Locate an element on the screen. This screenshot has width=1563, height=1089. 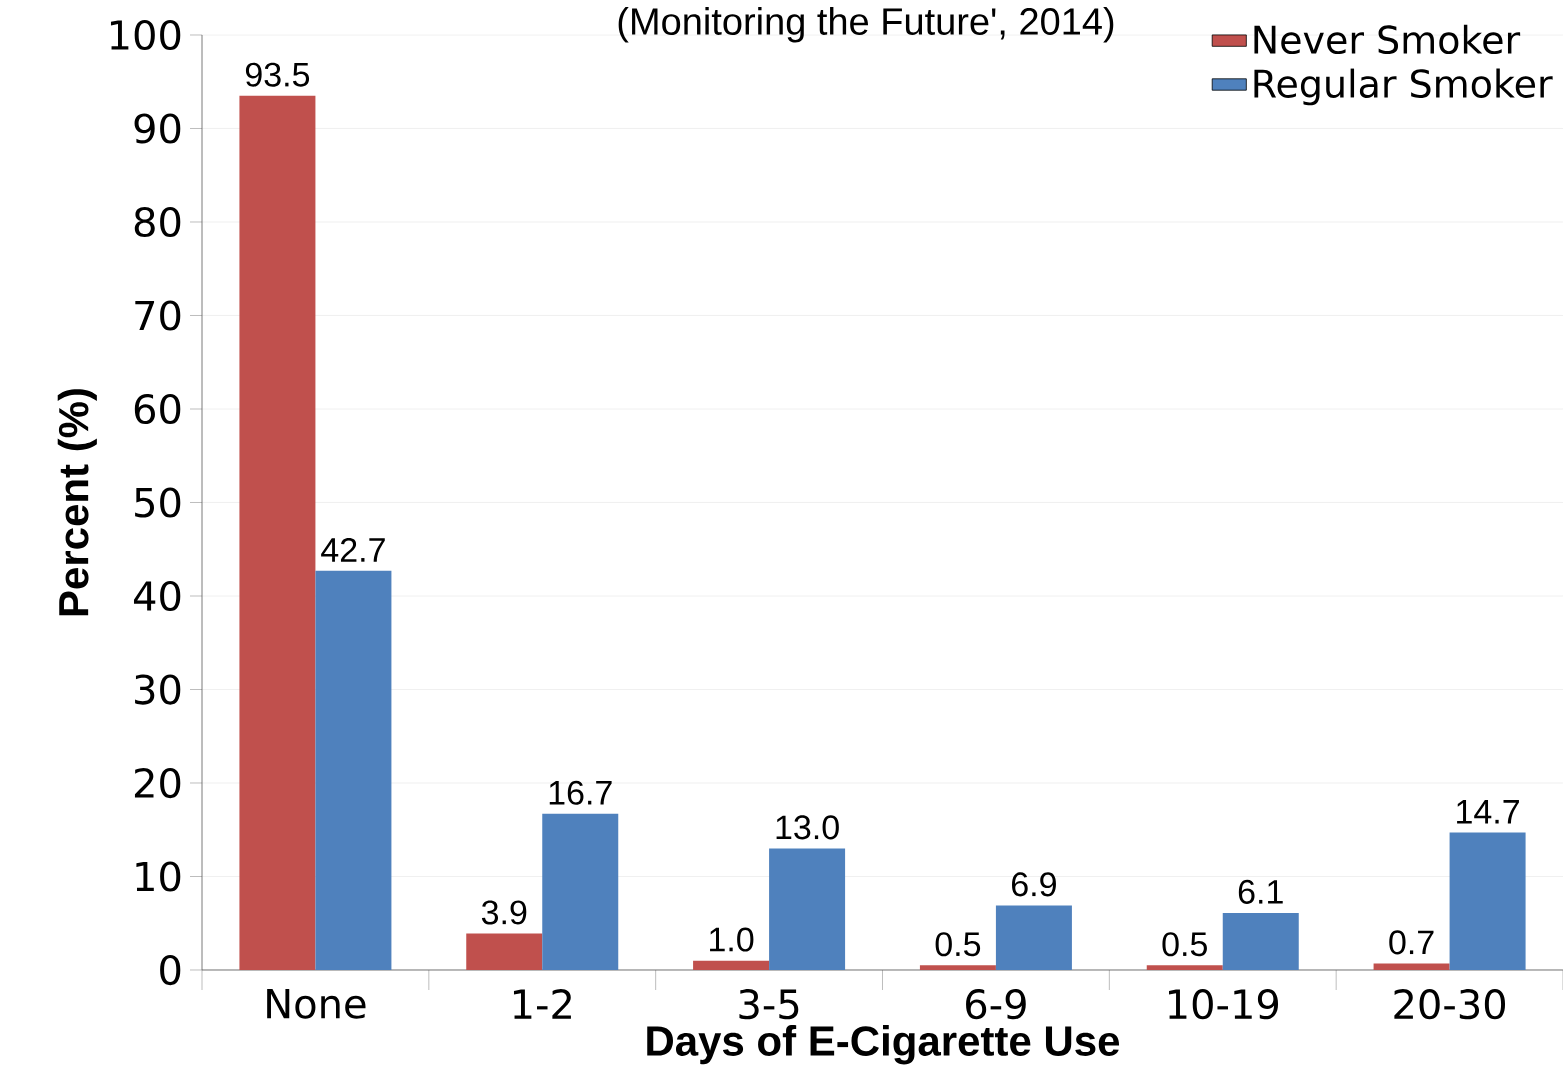
y-tick-label: 0 is located at coordinates (170, 970).